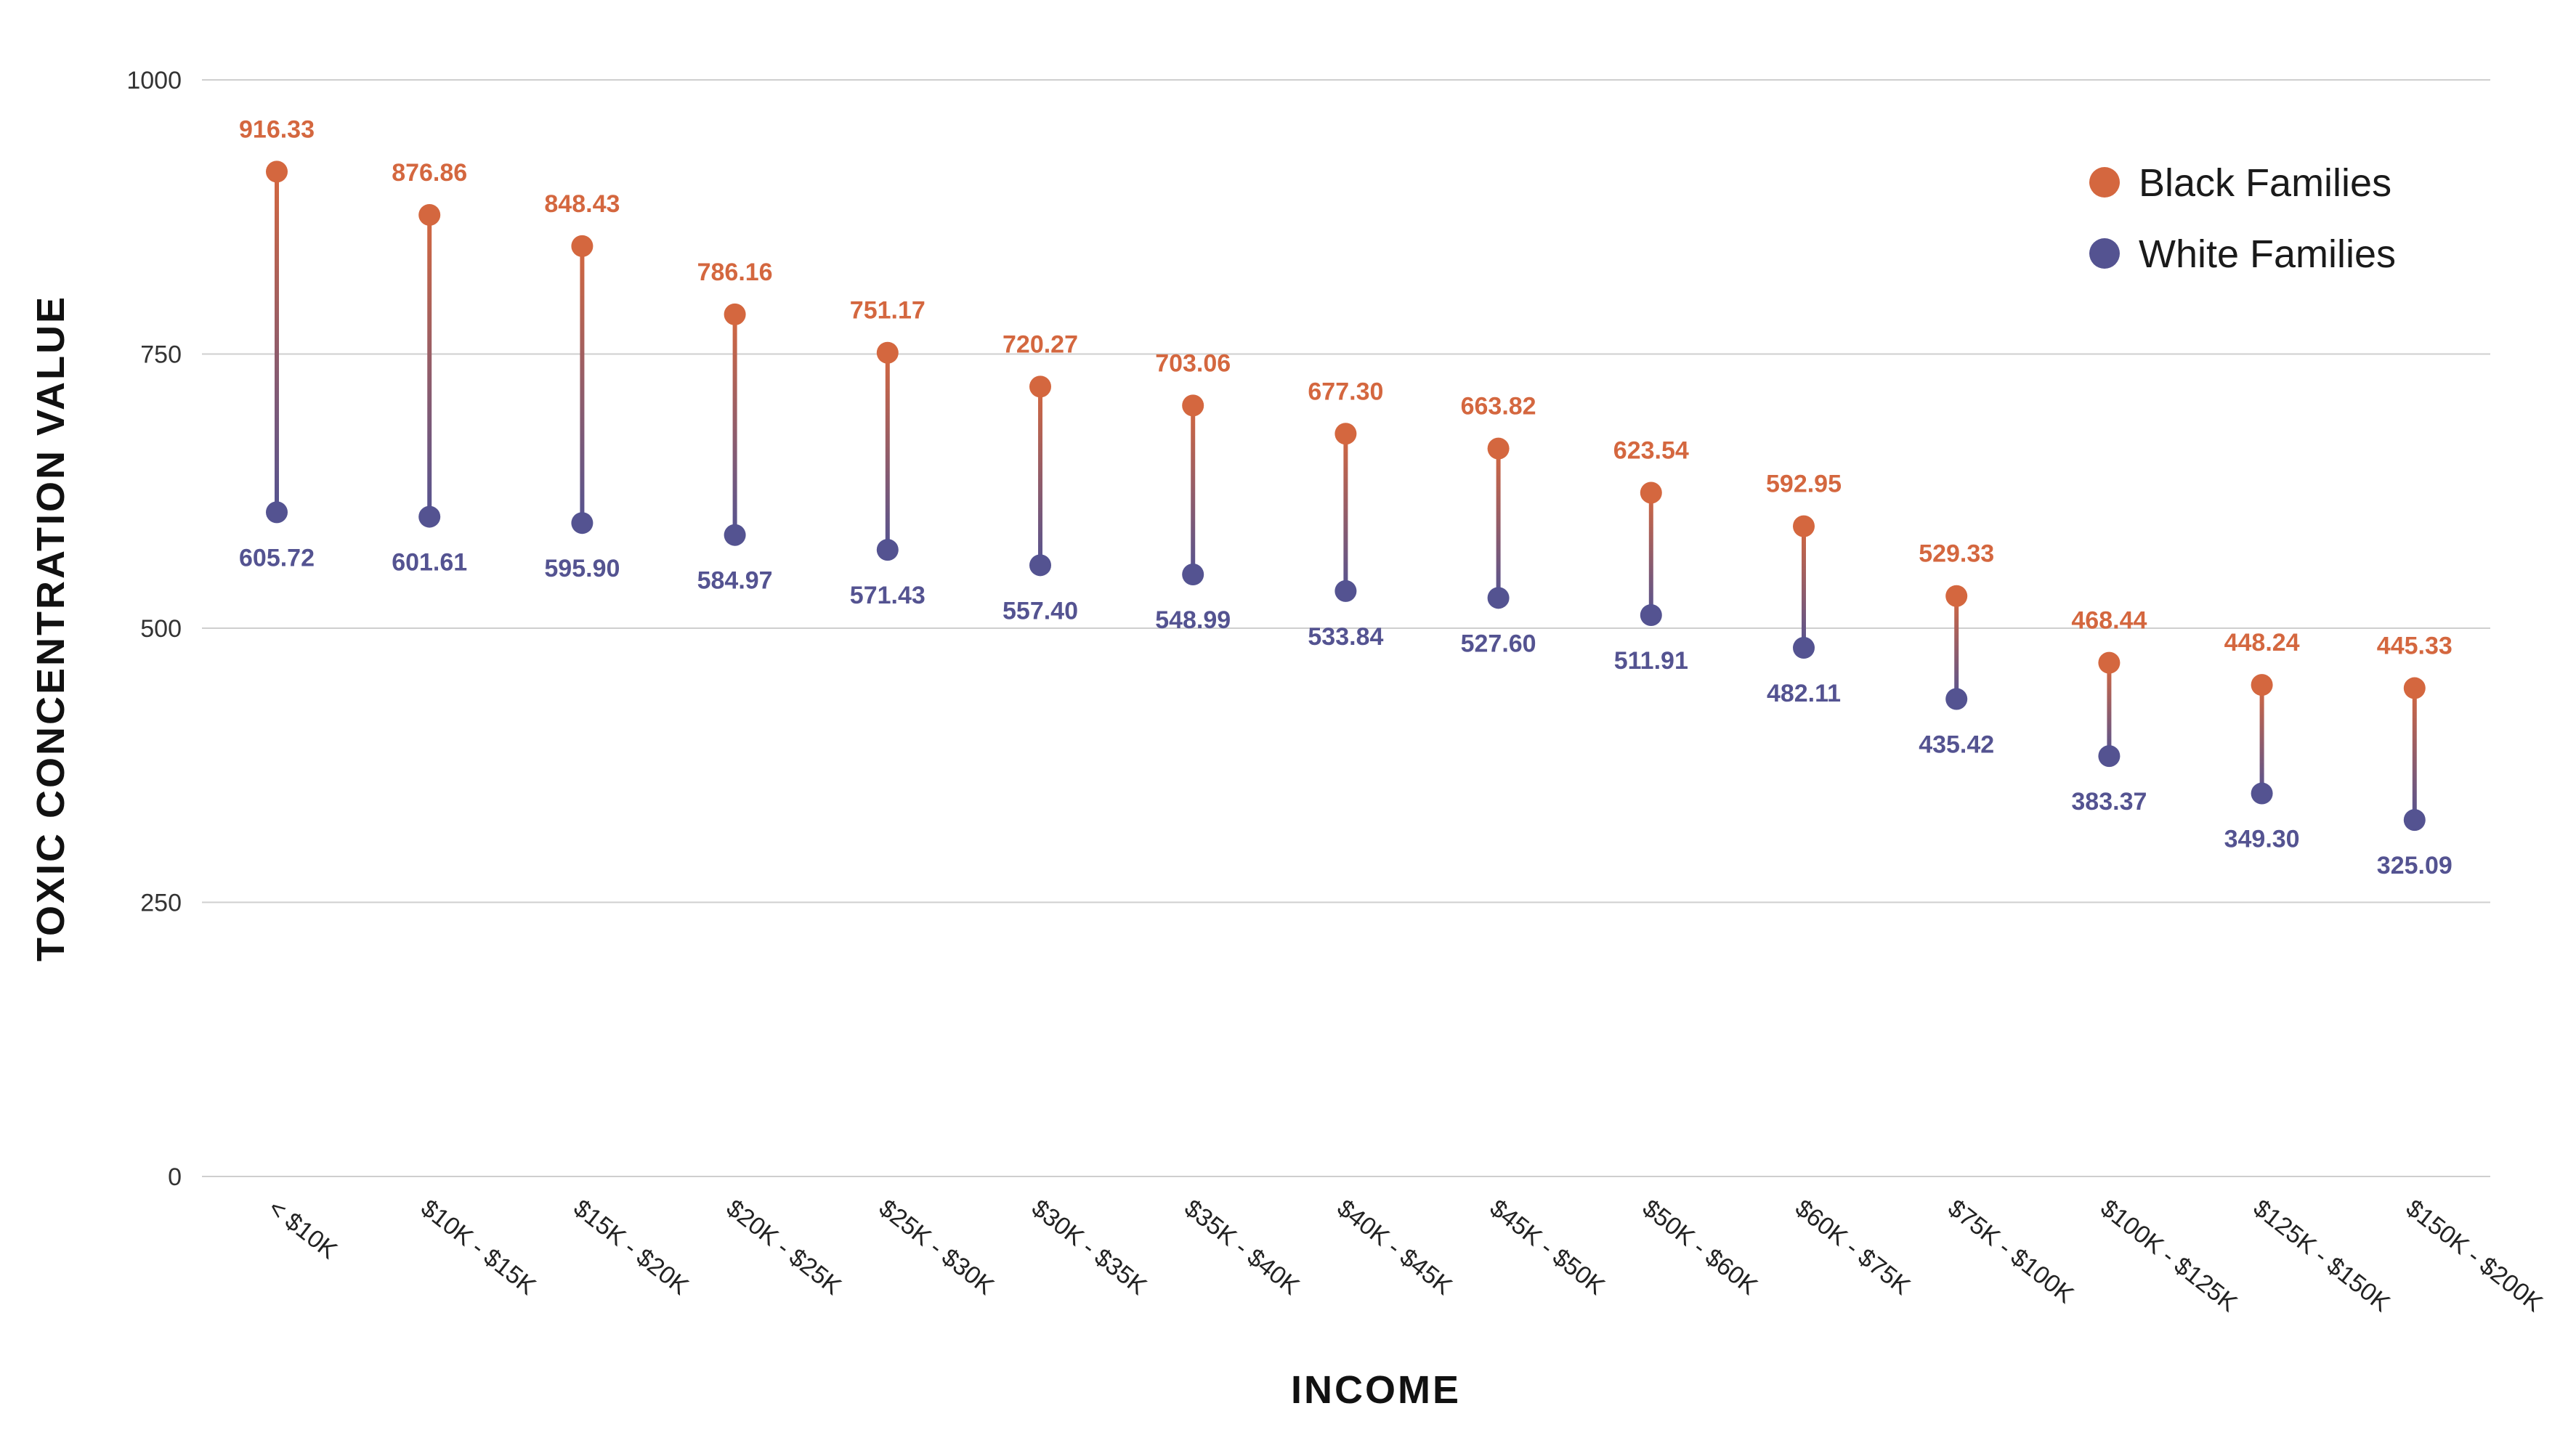  What do you see at coordinates (888, 311) in the screenshot?
I see `data-label-black-families: 751.17` at bounding box center [888, 311].